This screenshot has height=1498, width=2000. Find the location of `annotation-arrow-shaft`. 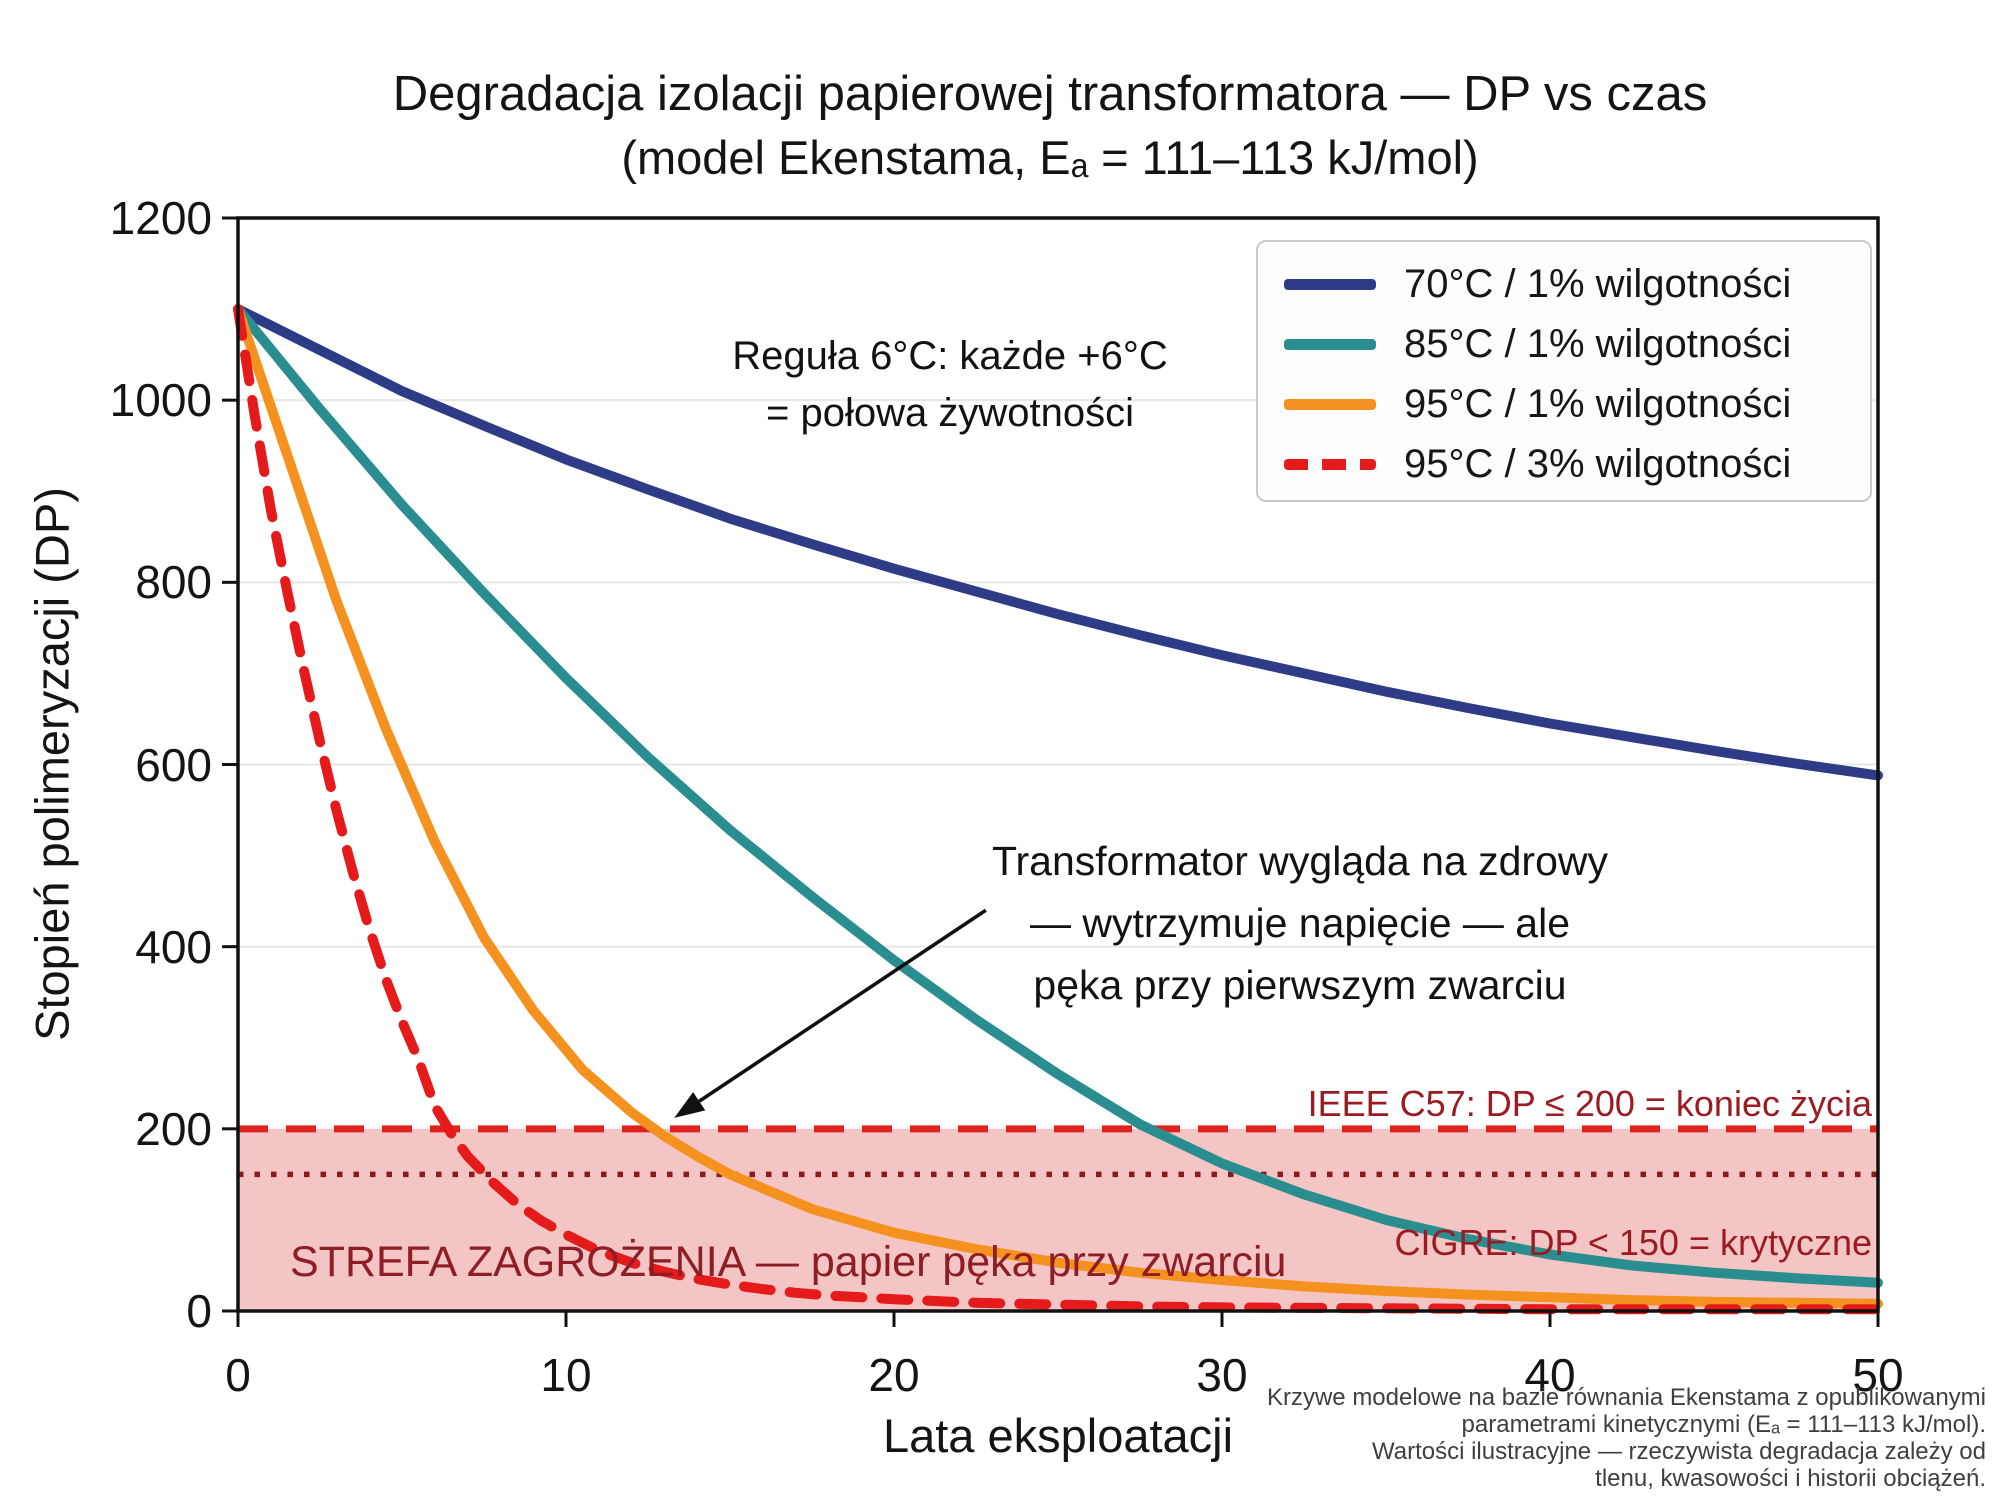

annotation-arrow-shaft is located at coordinates (842, 1005).